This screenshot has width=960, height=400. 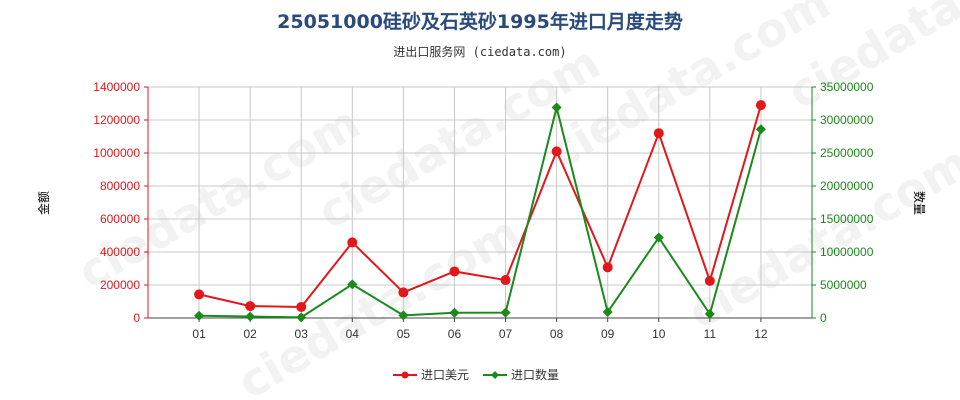 What do you see at coordinates (847, 219) in the screenshot?
I see `right-tick-label: 15000000` at bounding box center [847, 219].